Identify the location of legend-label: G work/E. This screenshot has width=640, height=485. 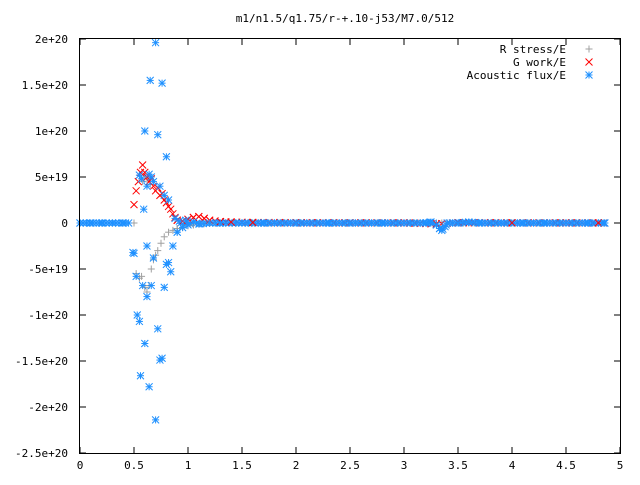
(539, 62).